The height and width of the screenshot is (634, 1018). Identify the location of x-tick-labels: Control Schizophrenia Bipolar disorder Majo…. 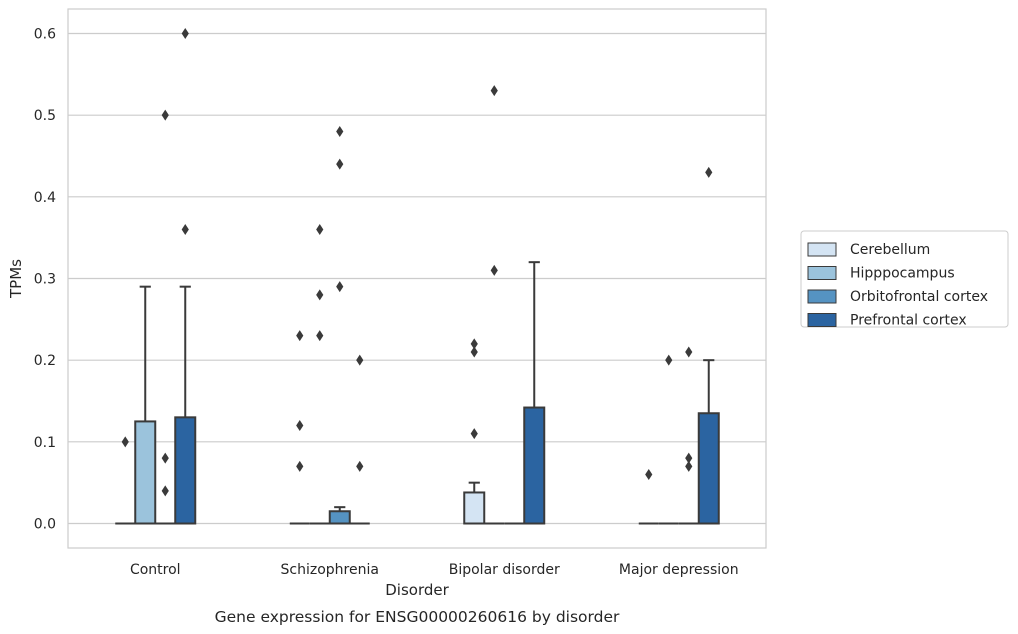
(434, 570).